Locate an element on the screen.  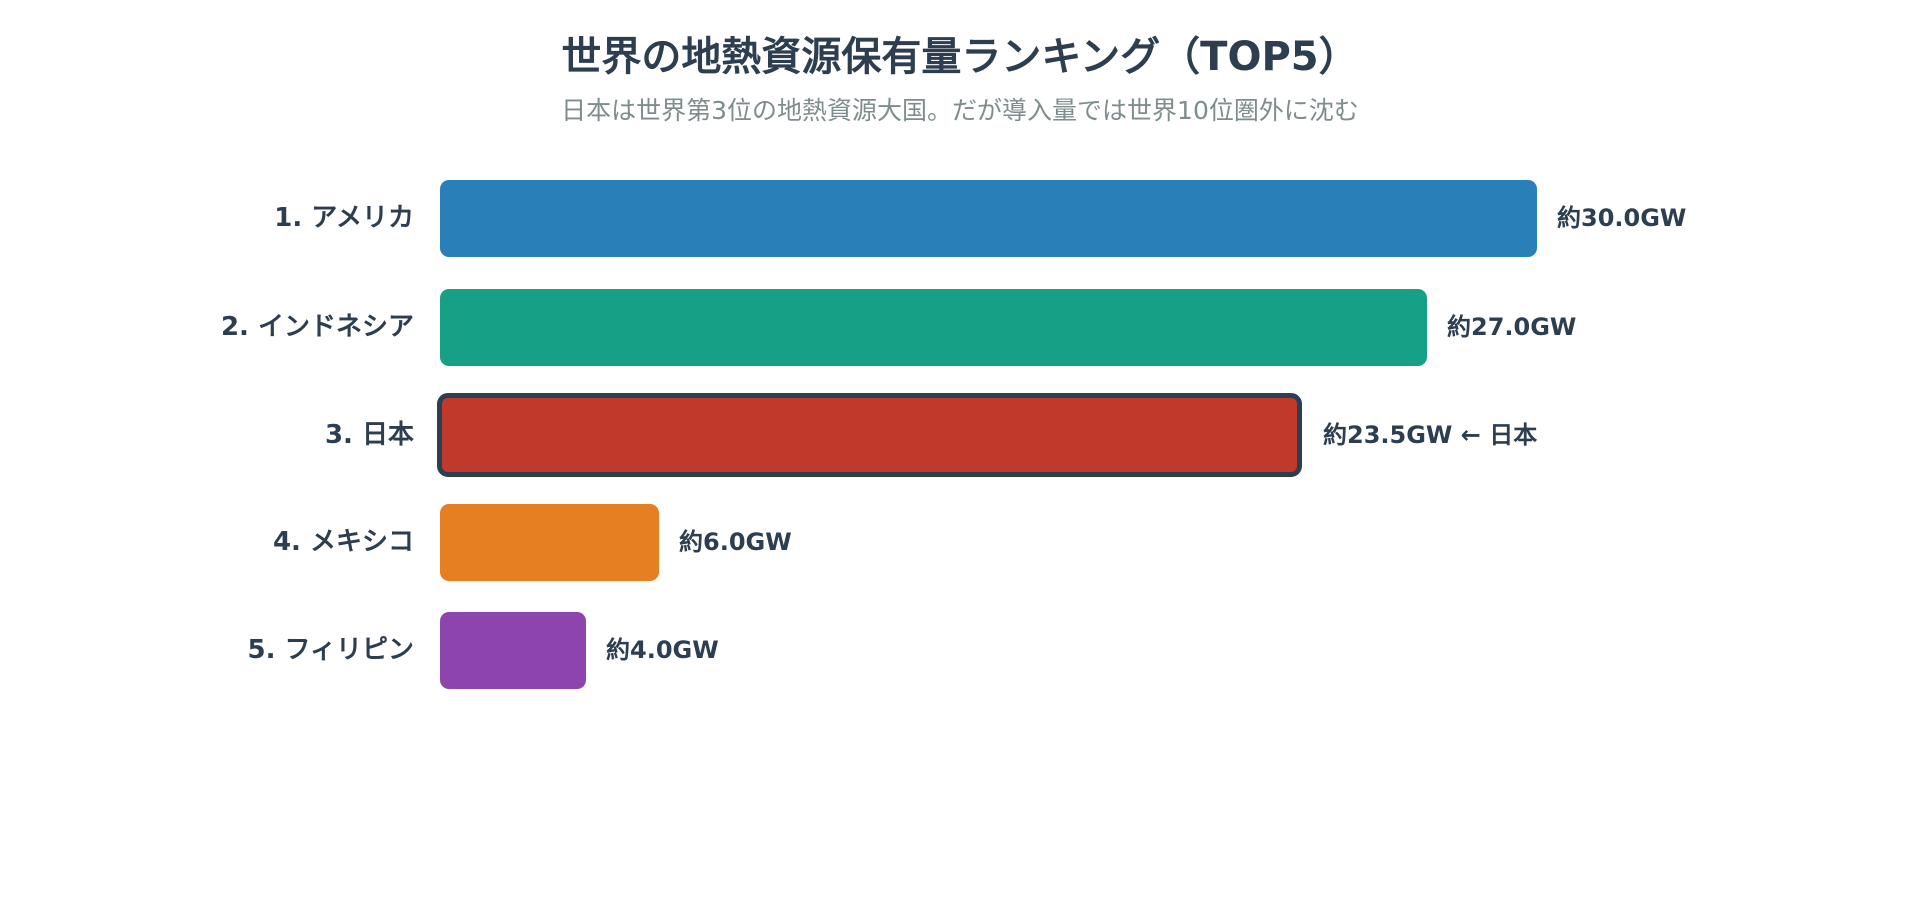
bar-row-japan: 3. 日本 約23.5GW ← 日本 is located at coordinates (960, 435).